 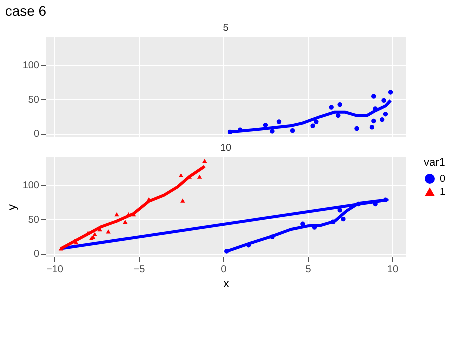 I want to click on legend-label: 0, so click(x=443, y=179).